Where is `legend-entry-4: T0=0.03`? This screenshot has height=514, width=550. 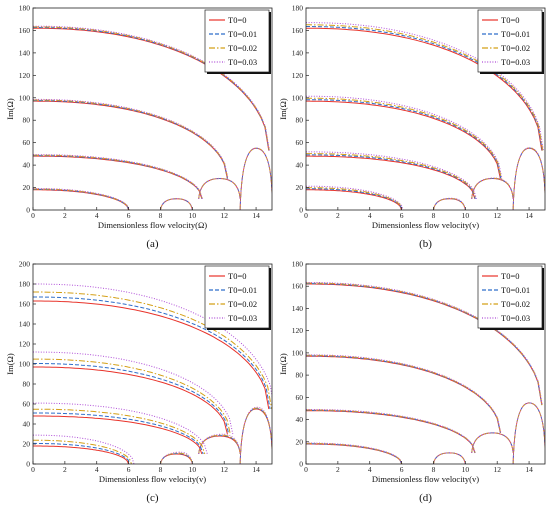
legend-entry-4: T0=0.03 is located at coordinates (515, 62).